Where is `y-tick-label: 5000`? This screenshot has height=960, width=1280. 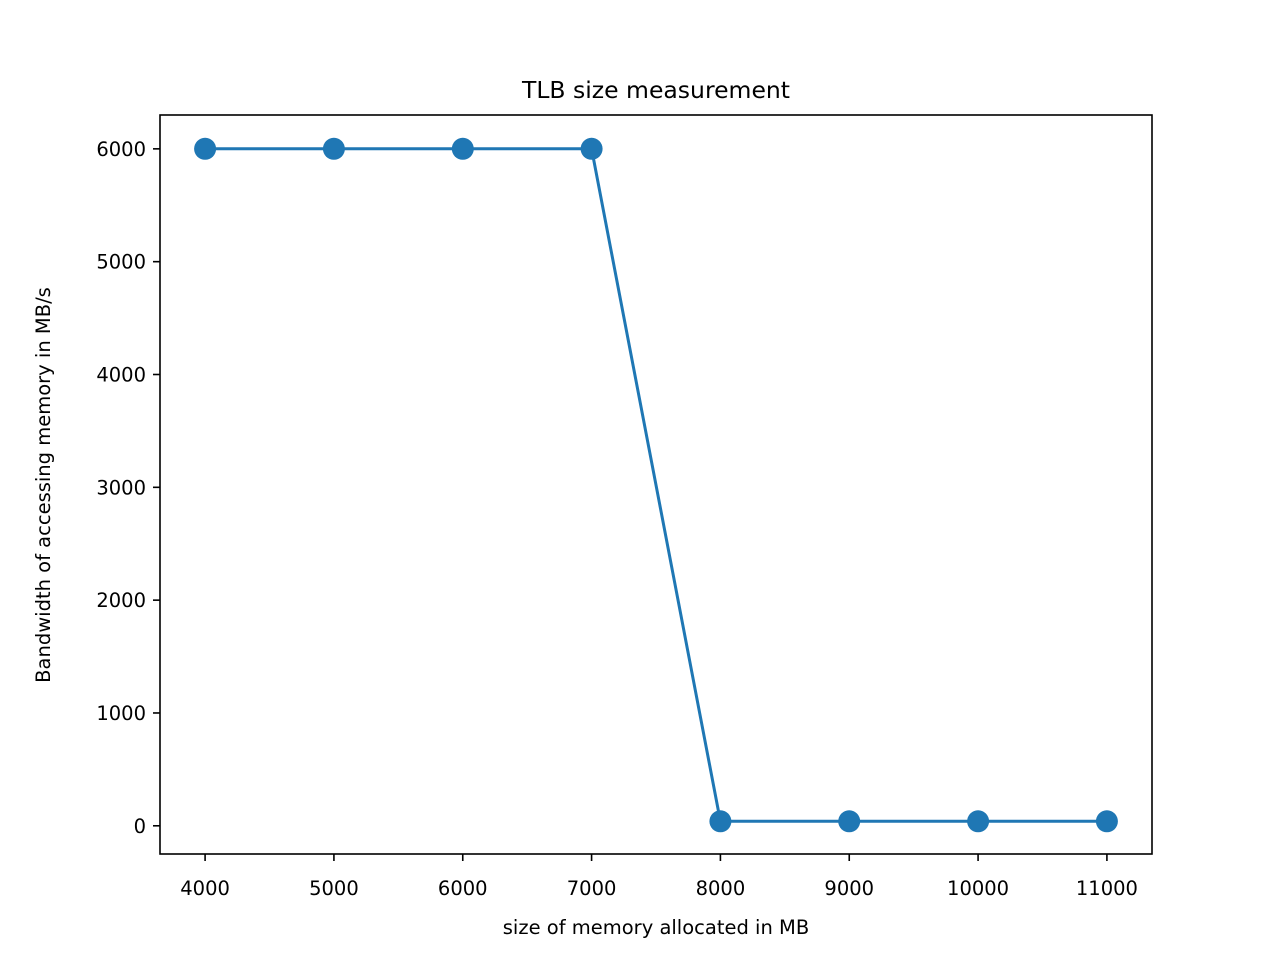
y-tick-label: 5000 is located at coordinates (121, 262).